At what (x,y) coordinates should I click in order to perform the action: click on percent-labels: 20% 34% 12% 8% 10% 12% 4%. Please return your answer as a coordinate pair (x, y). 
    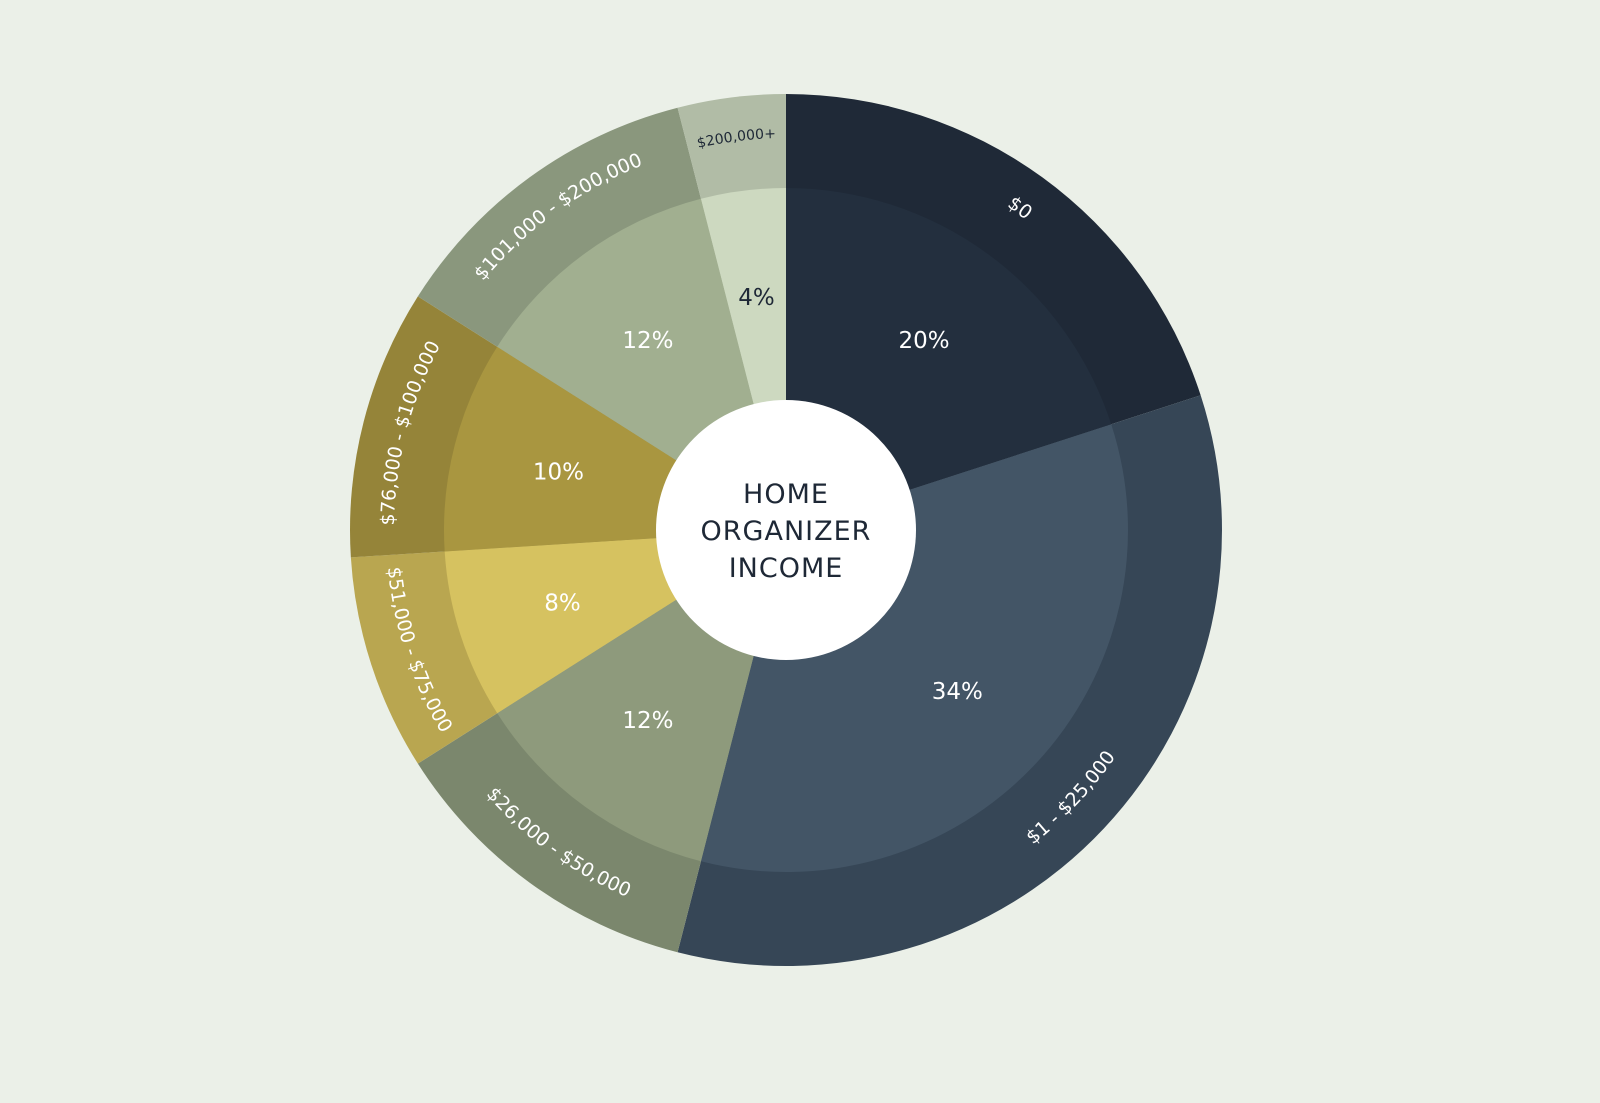
    Looking at the image, I should click on (758, 509).